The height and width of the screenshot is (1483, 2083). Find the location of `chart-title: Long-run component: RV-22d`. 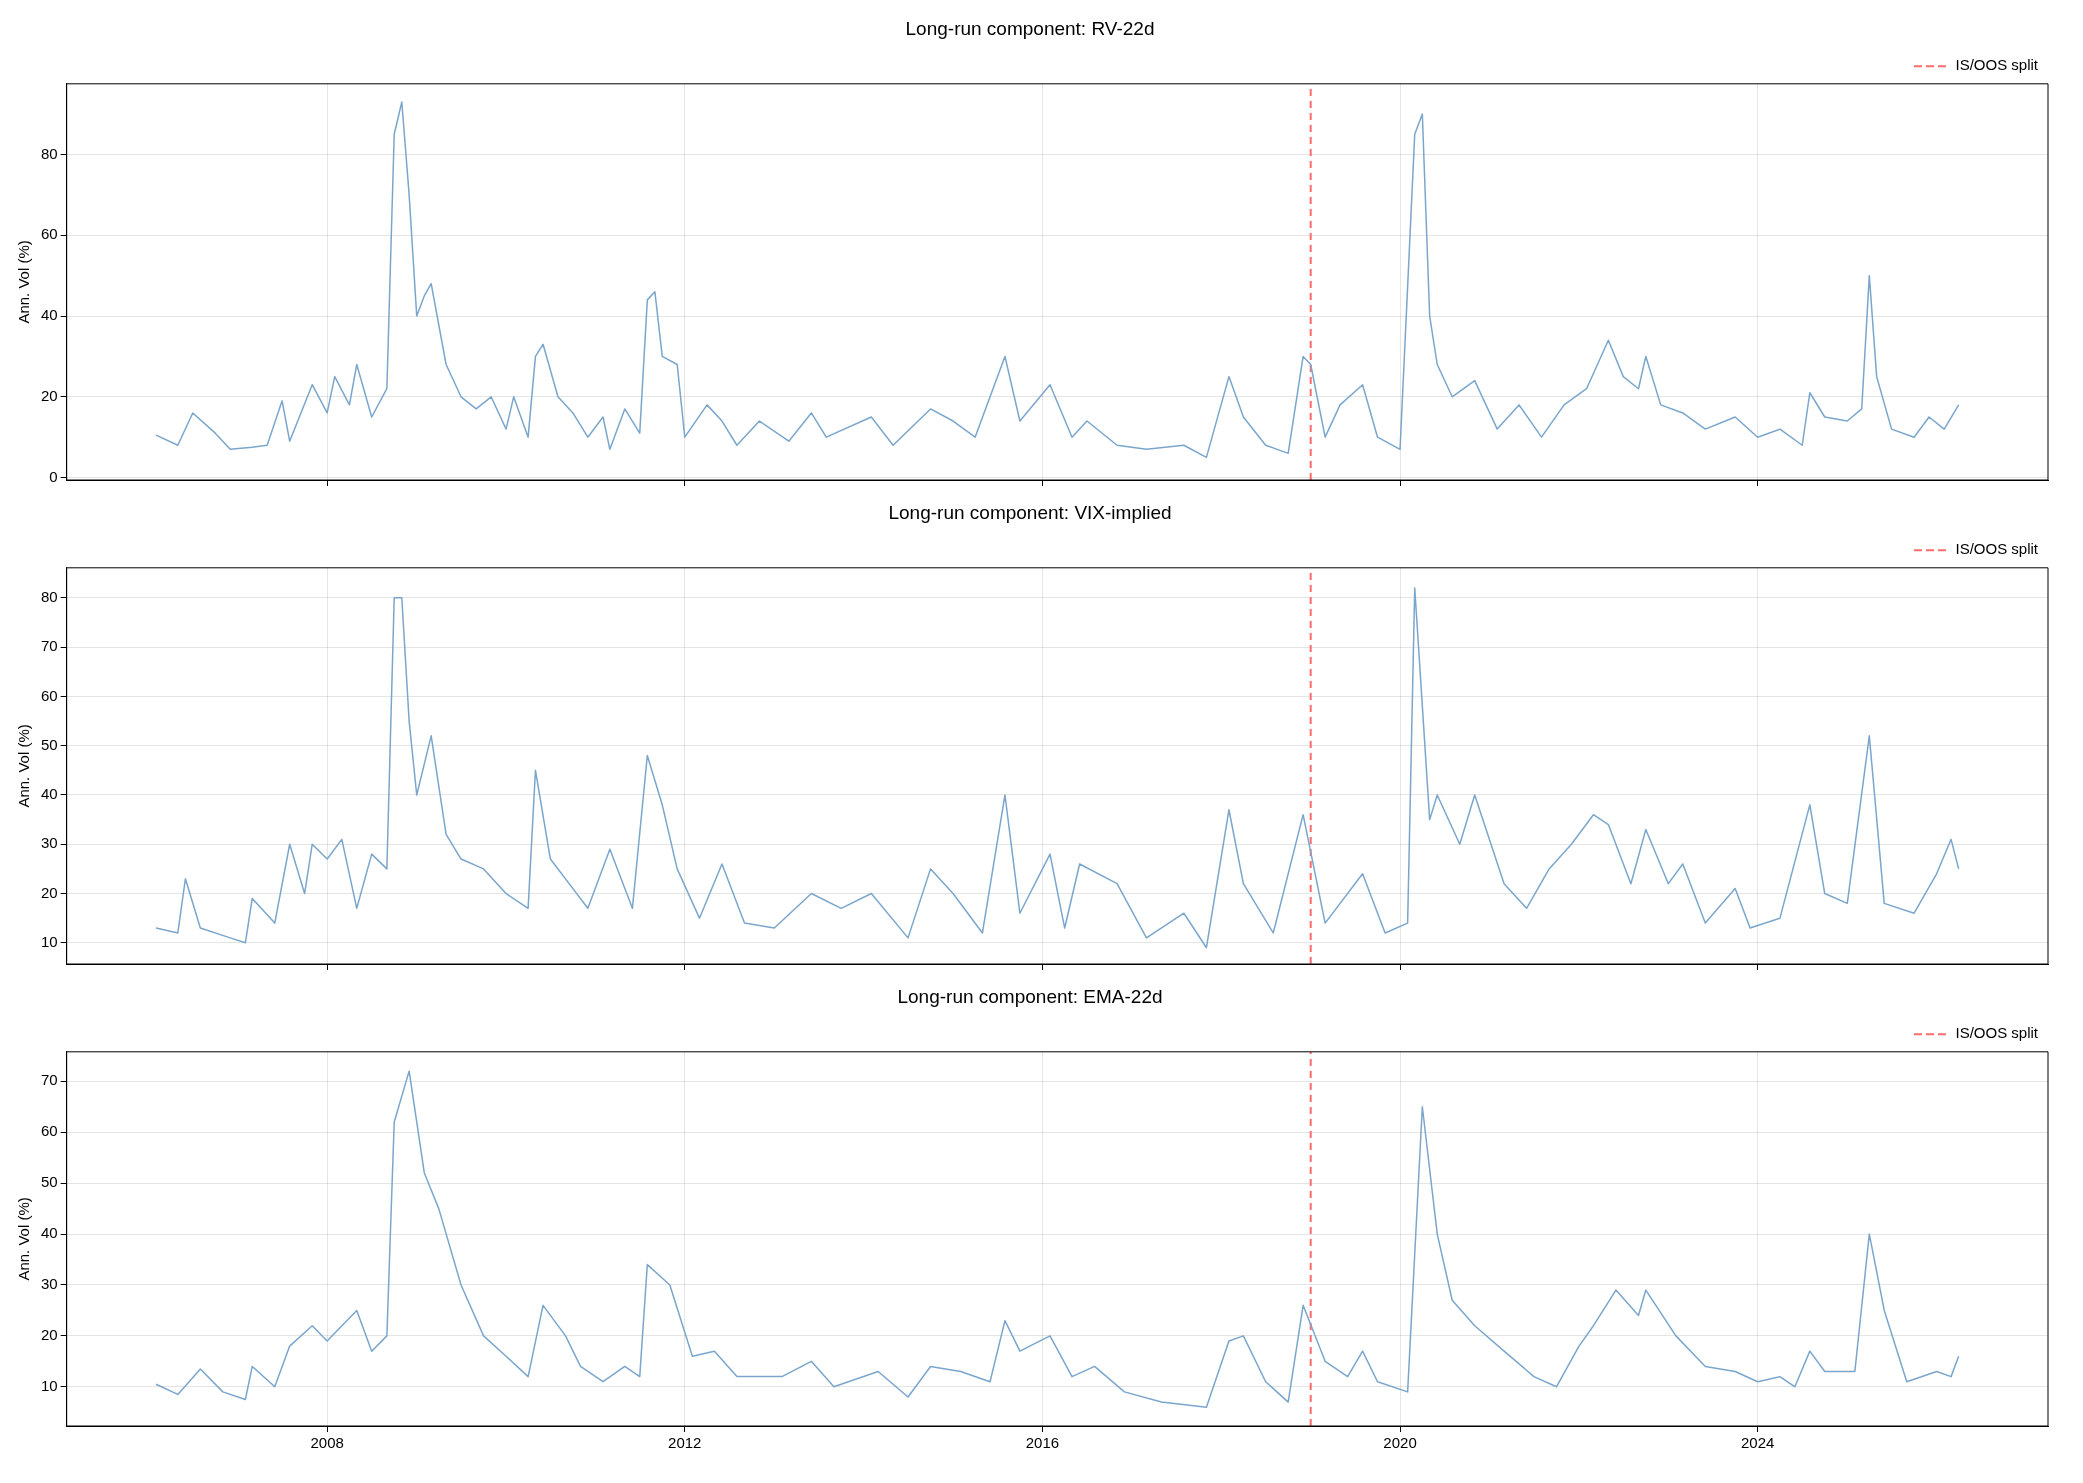

chart-title: Long-run component: RV-22d is located at coordinates (1030, 28).